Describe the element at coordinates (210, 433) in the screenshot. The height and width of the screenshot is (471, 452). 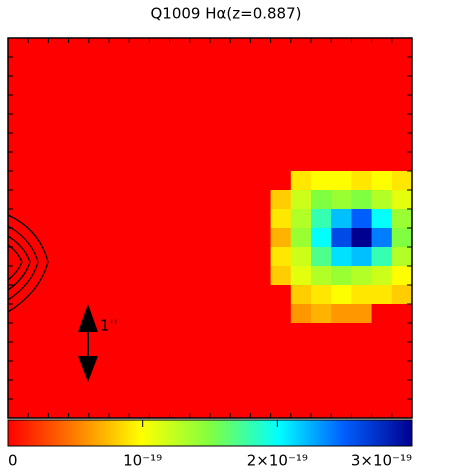
I see `colorbar` at that location.